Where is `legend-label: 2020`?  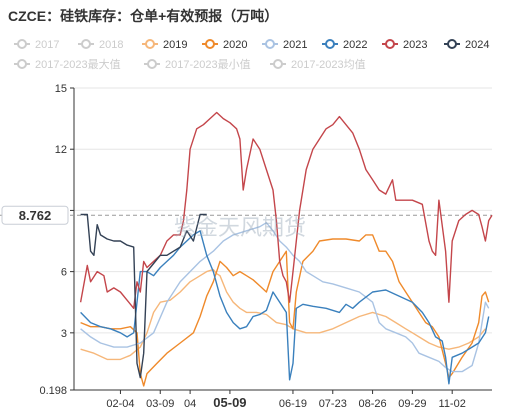 legend-label: 2020 is located at coordinates (235, 45).